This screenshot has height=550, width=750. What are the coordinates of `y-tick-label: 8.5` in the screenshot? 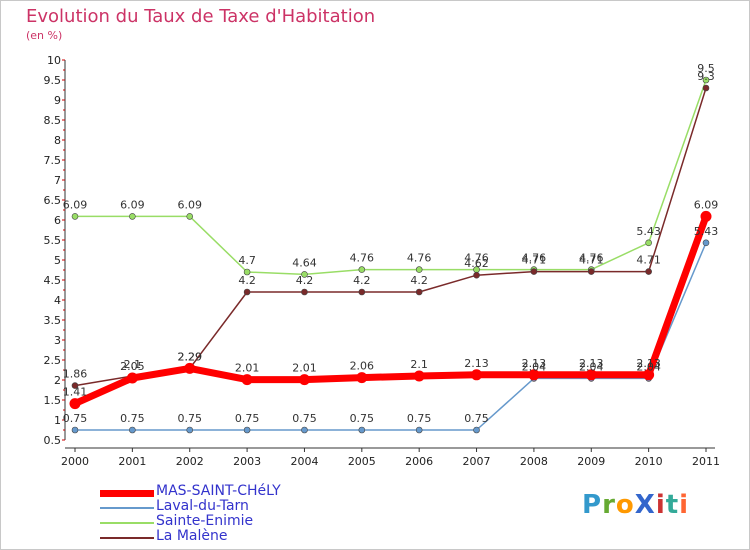 It's located at (53, 120).